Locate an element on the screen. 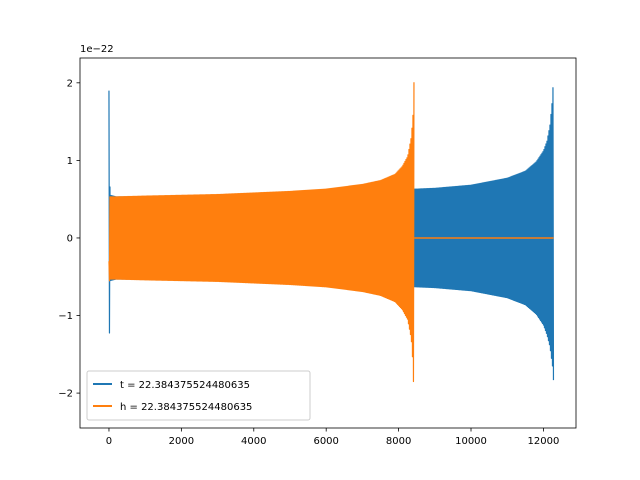 The image size is (640, 480). x-tick-label: 12000 is located at coordinates (544, 441).